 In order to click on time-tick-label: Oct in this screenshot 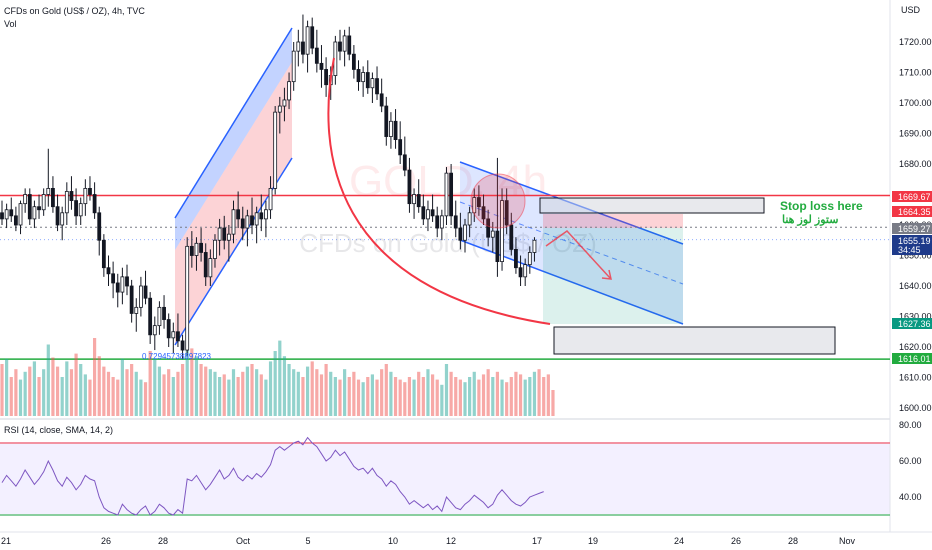, I will do `click(243, 541)`.